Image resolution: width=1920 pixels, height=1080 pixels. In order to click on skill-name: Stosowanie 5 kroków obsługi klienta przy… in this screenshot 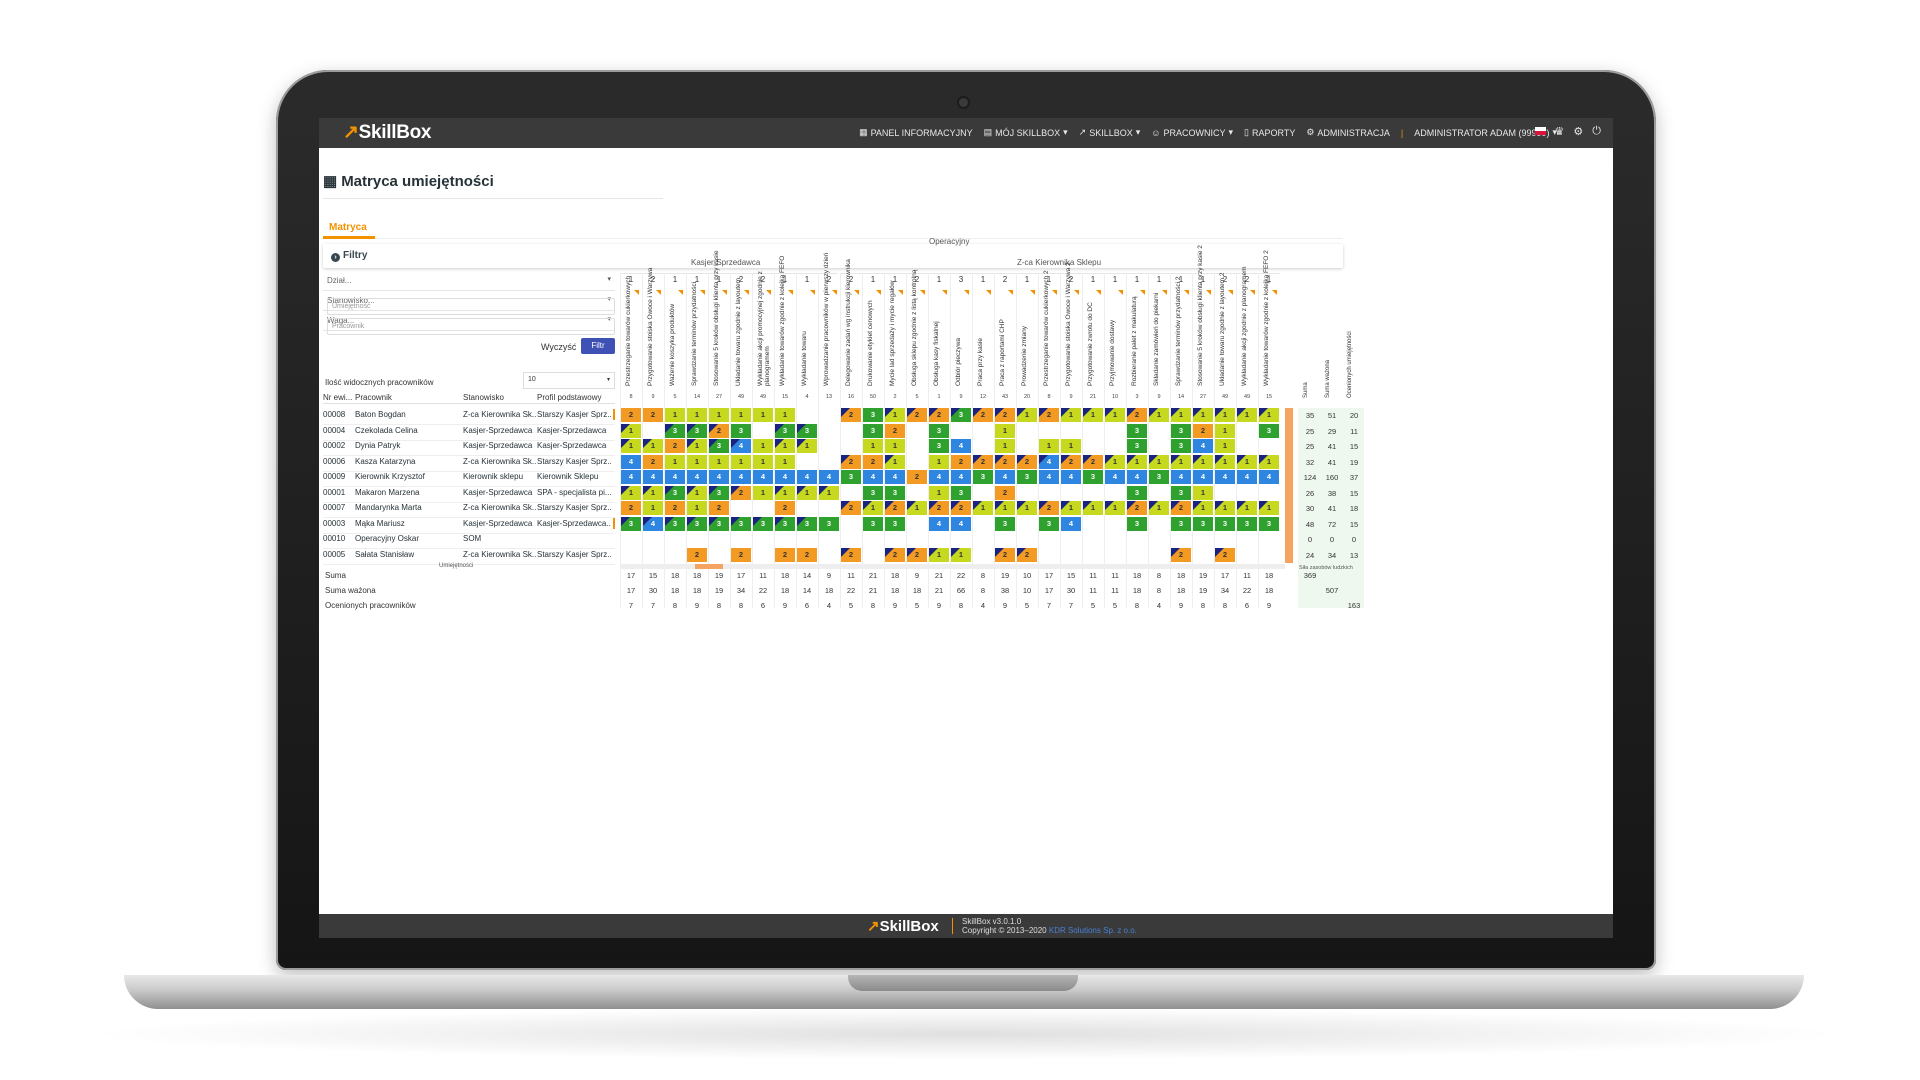, I will do `click(1200, 315)`.